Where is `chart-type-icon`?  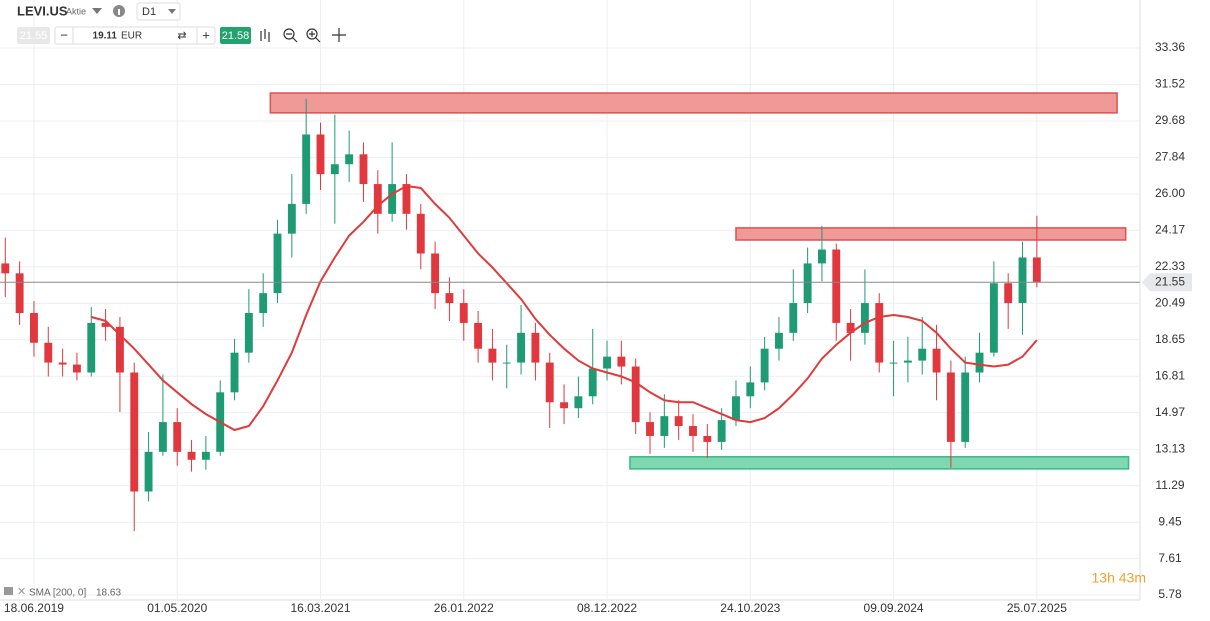
chart-type-icon is located at coordinates (265, 35).